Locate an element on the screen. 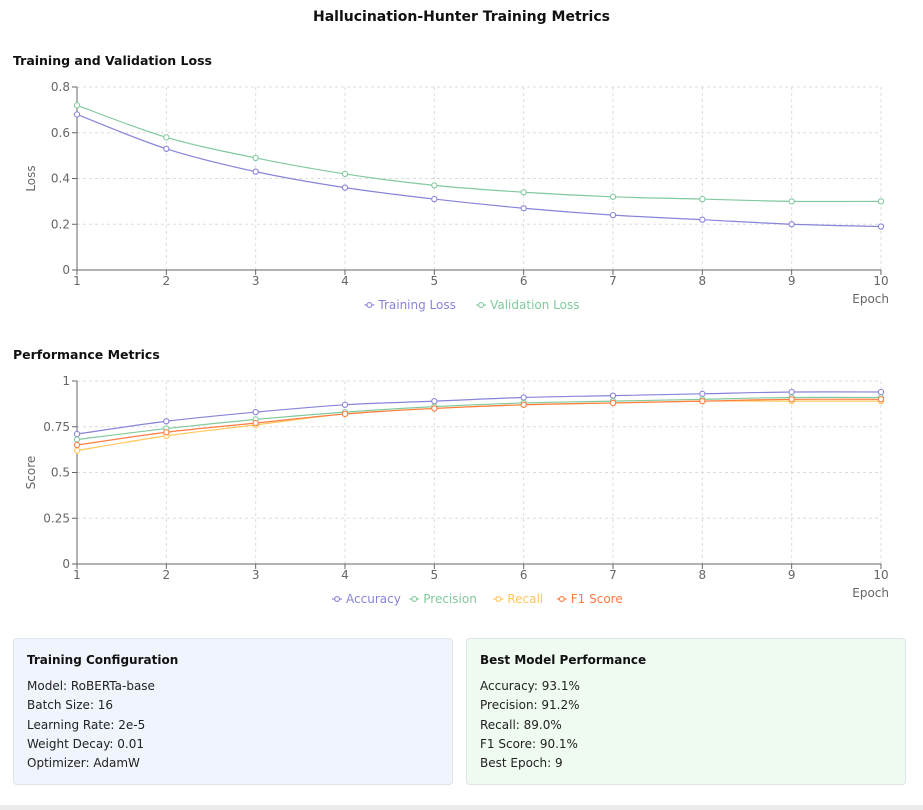  legend-item: Training Loss is located at coordinates (410, 305).